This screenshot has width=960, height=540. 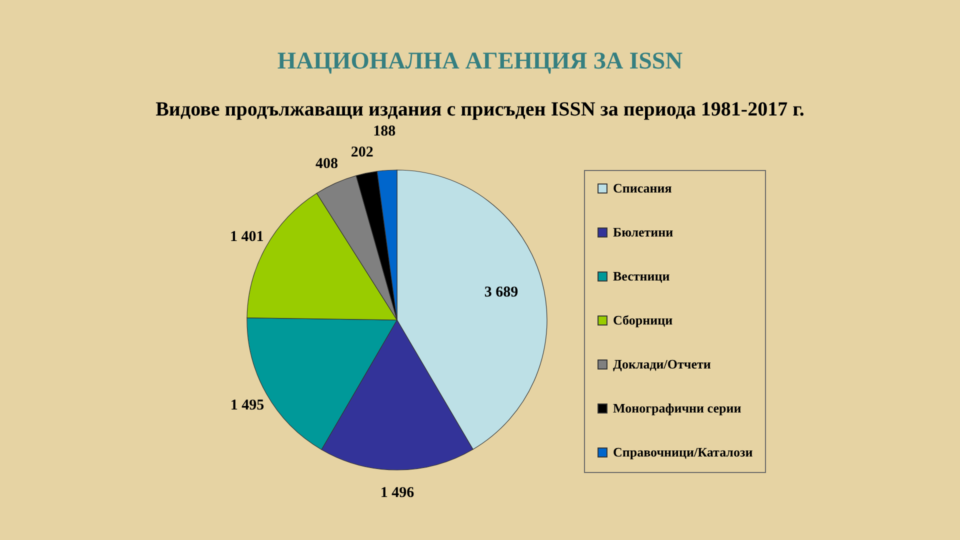 What do you see at coordinates (362, 152) in the screenshot?
I see `data-label: 202` at bounding box center [362, 152].